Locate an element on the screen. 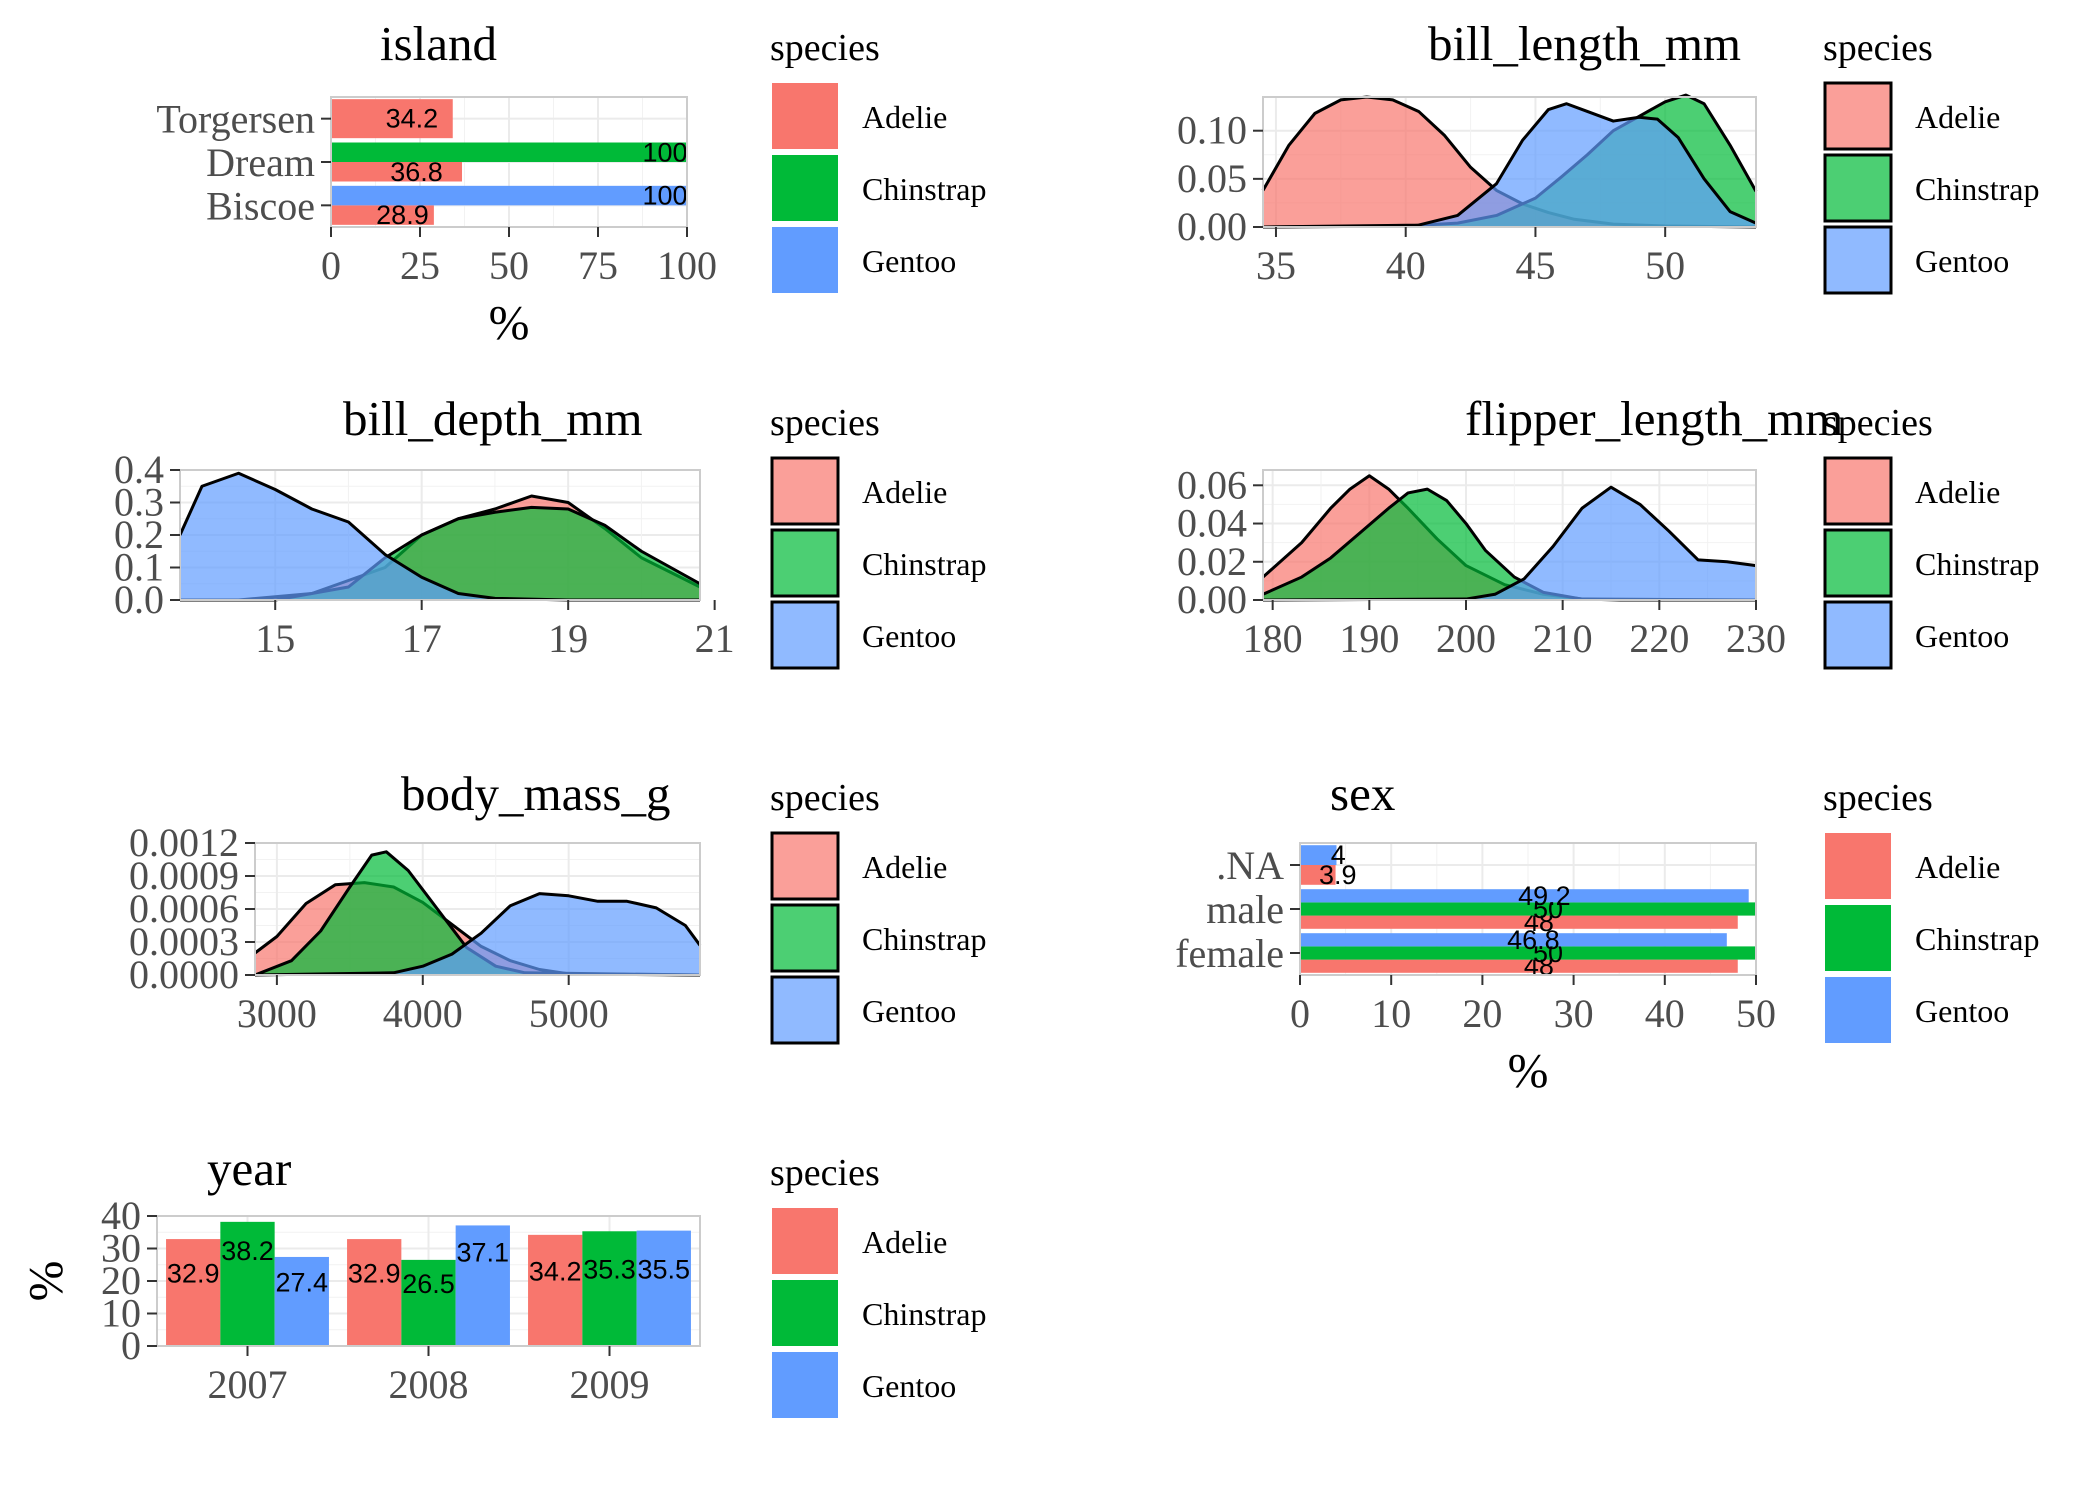 Image resolution: width=2100 pixels, height=1500 pixels. chart-title: flipper_length_mm is located at coordinates (1654, 418).